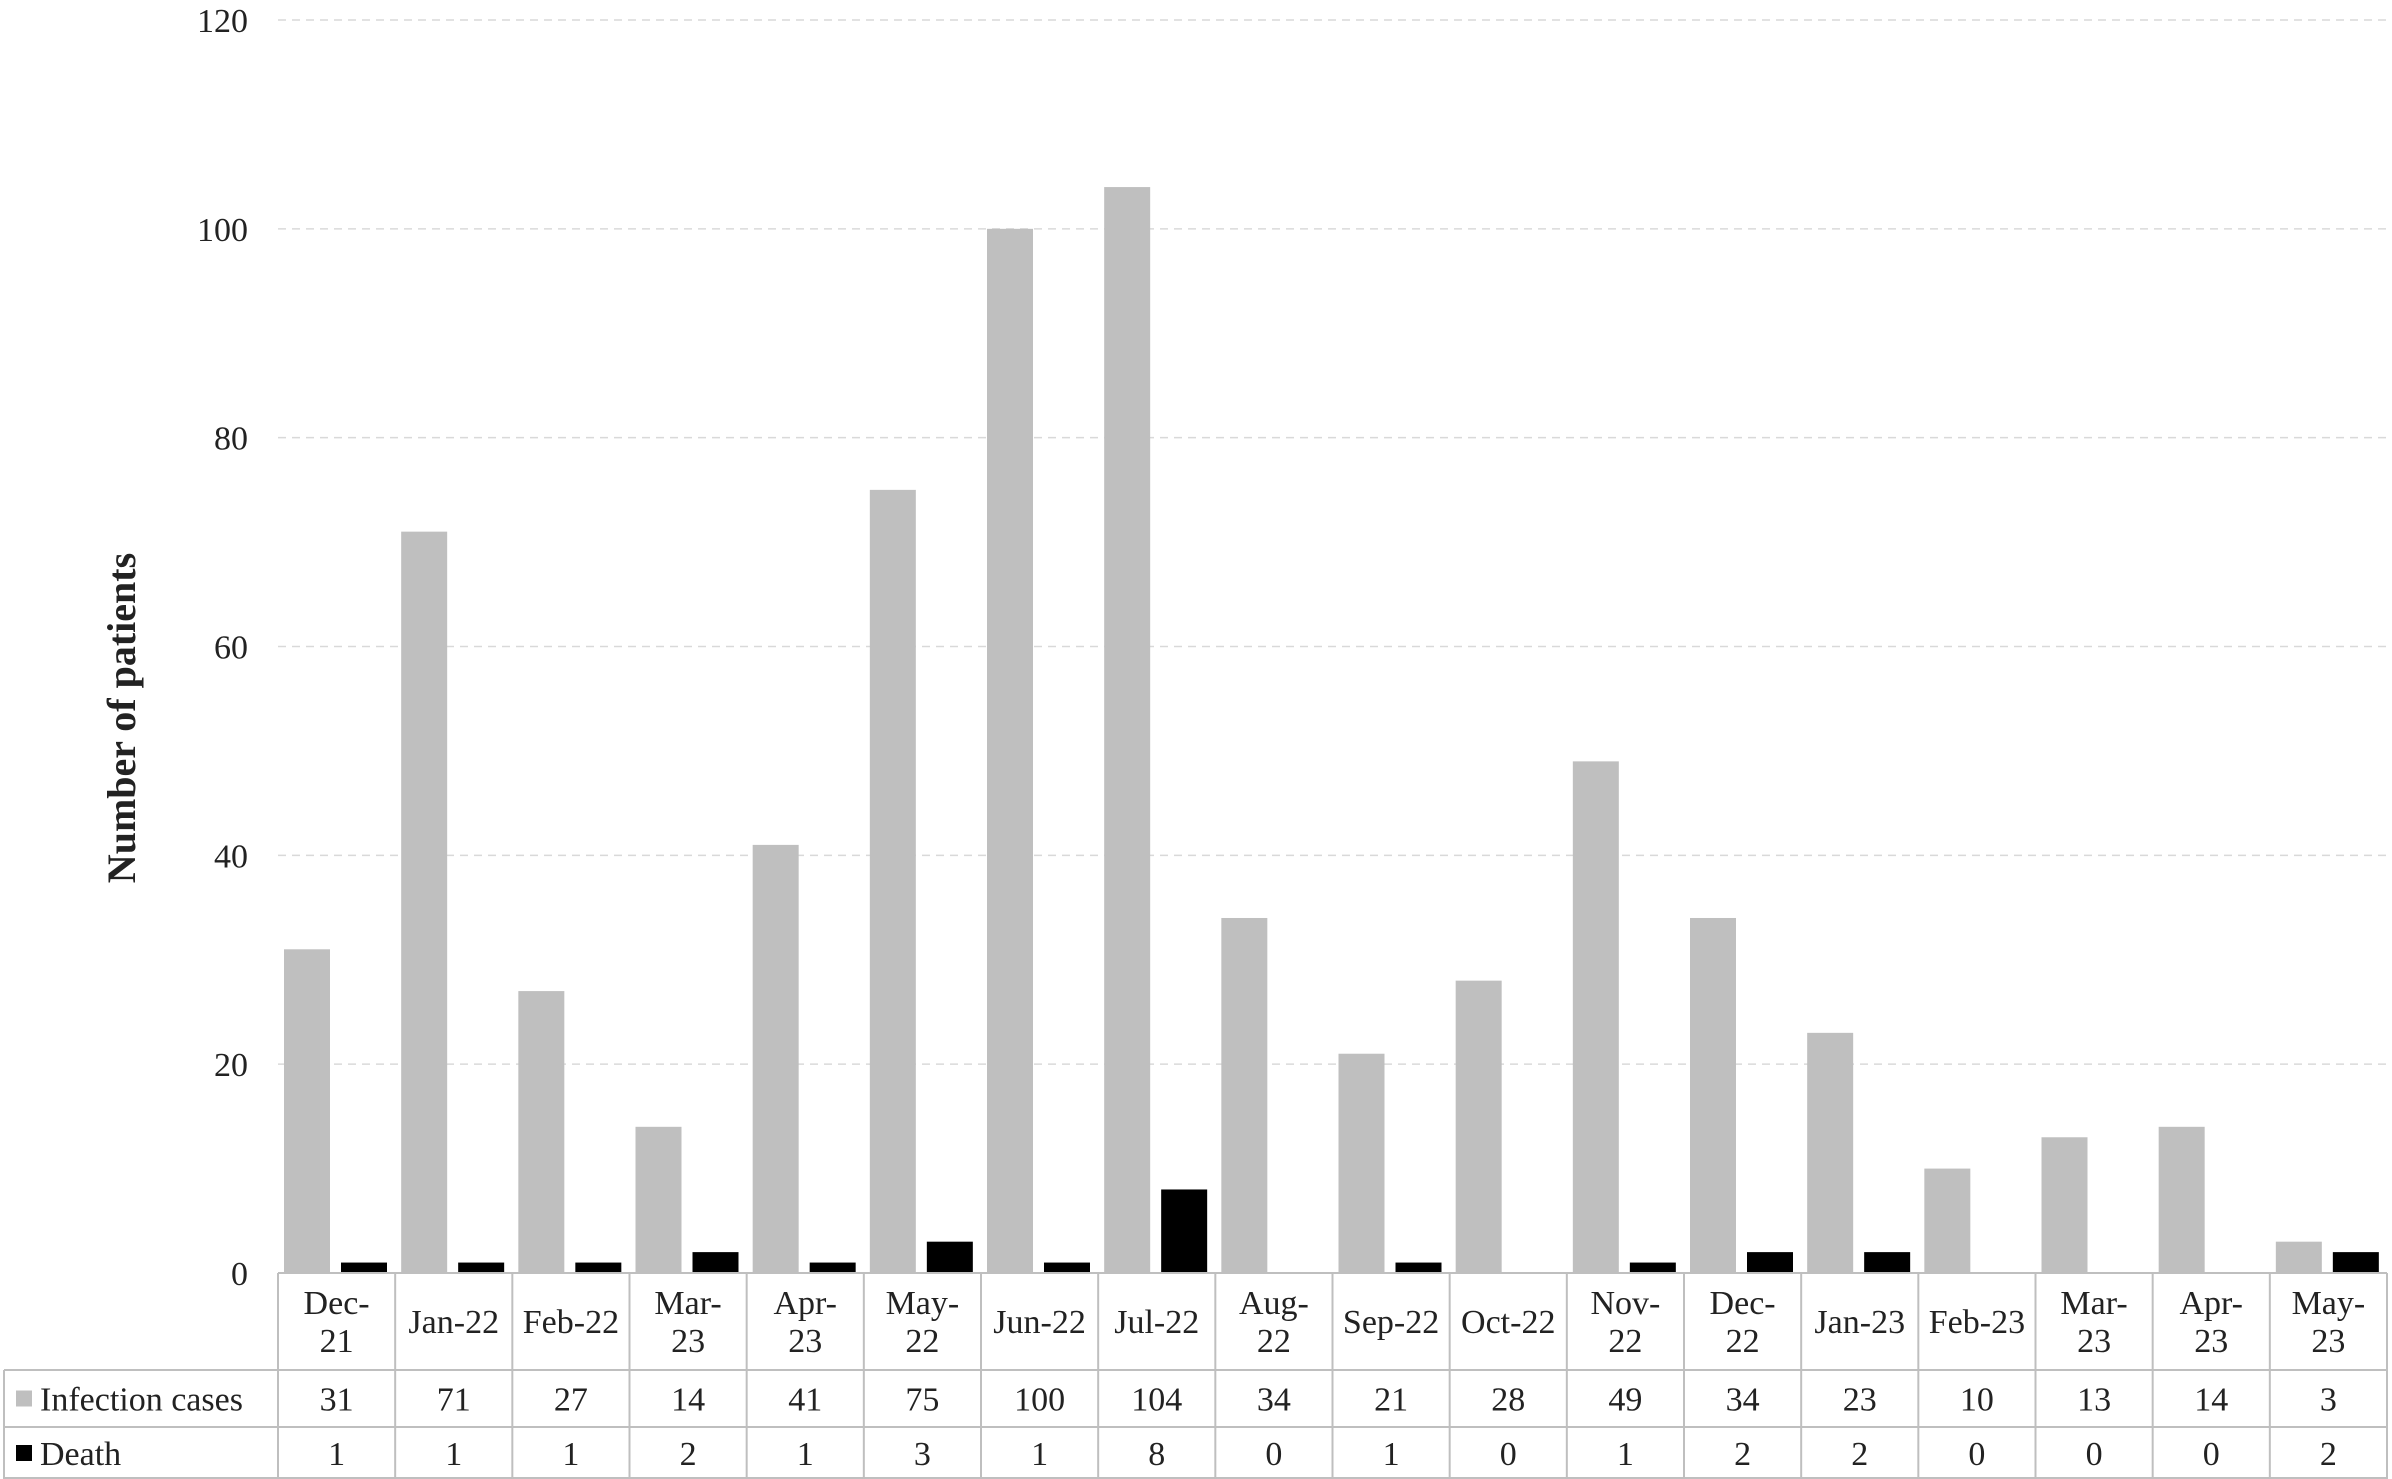  What do you see at coordinates (337, 1341) in the screenshot?
I see `x-category-label: 21` at bounding box center [337, 1341].